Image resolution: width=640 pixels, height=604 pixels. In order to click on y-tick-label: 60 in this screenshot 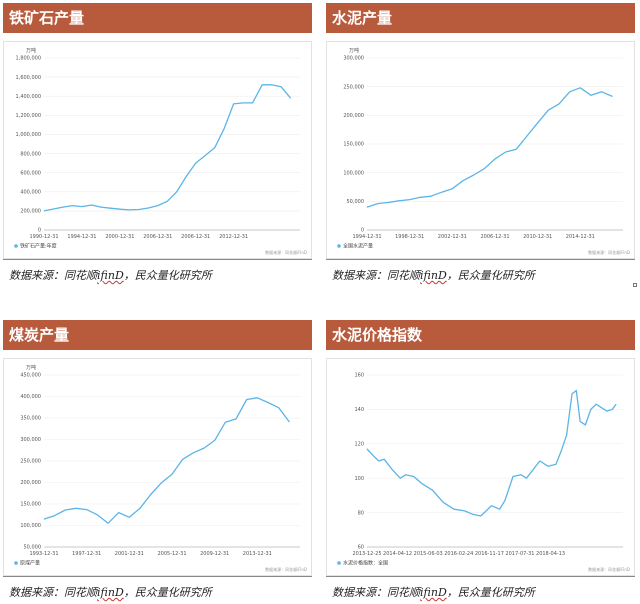, I will do `click(361, 548)`.